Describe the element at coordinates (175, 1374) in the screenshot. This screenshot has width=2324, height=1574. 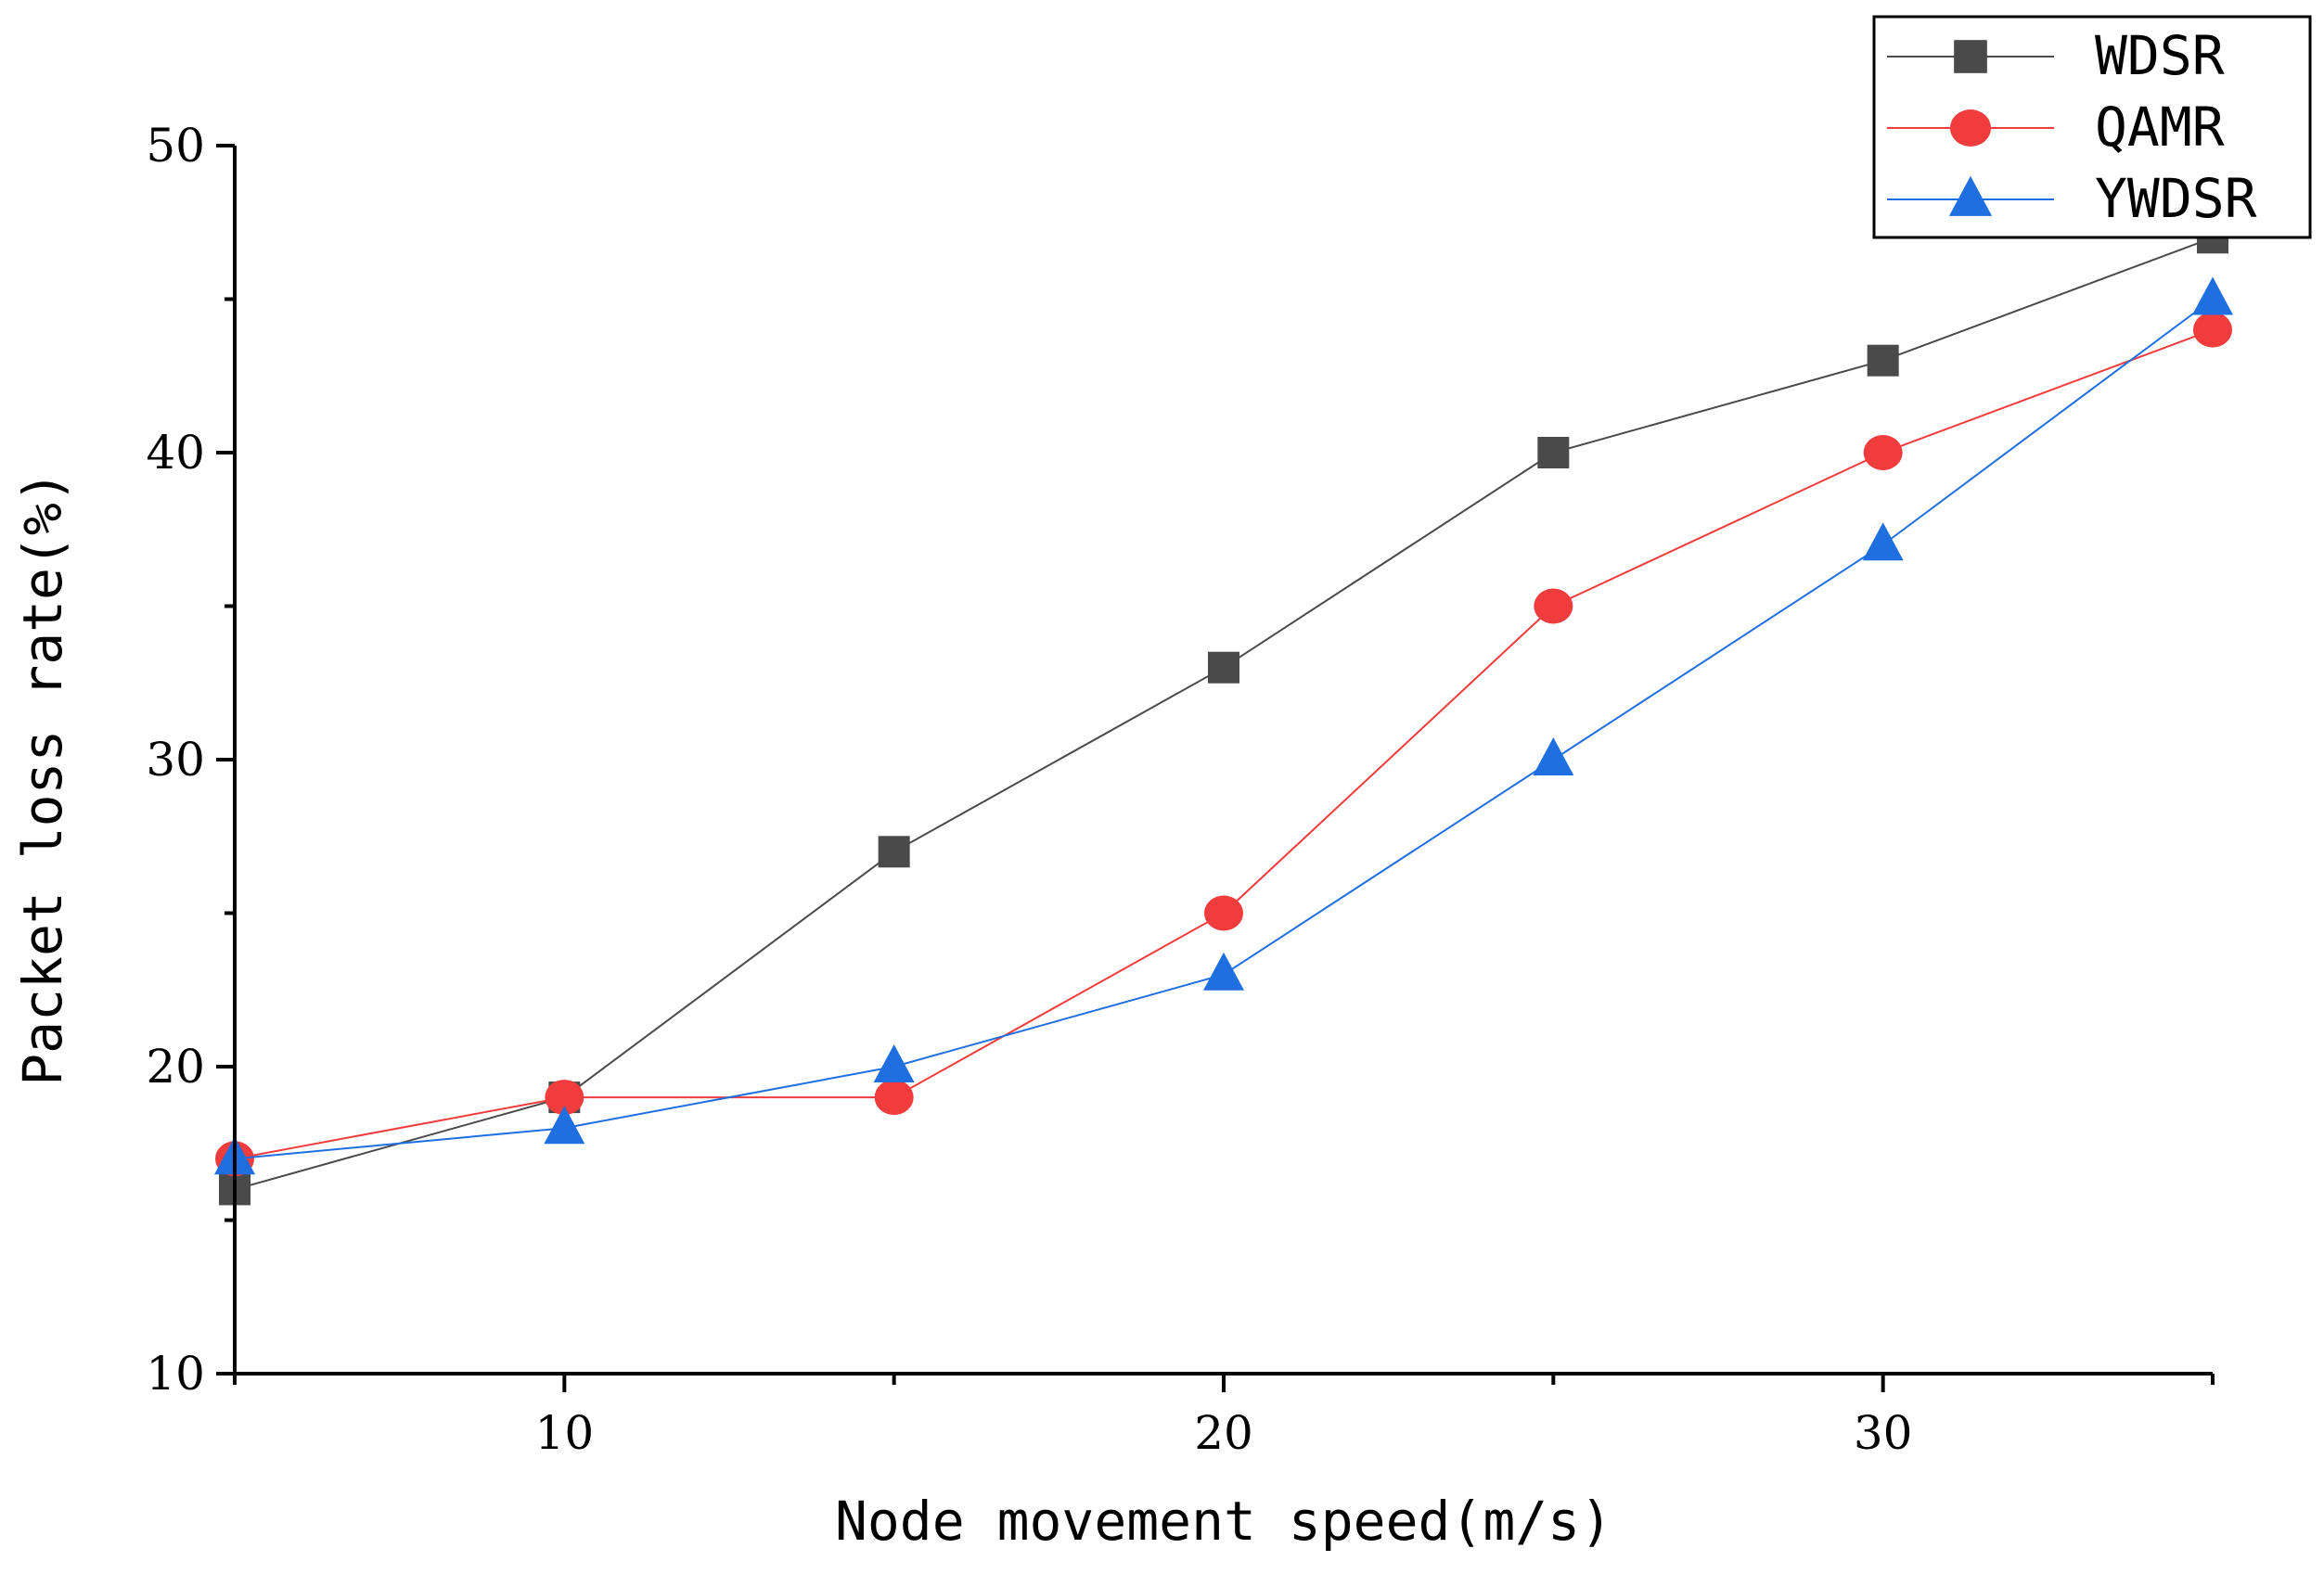
I see `y-tick-label: 10` at that location.